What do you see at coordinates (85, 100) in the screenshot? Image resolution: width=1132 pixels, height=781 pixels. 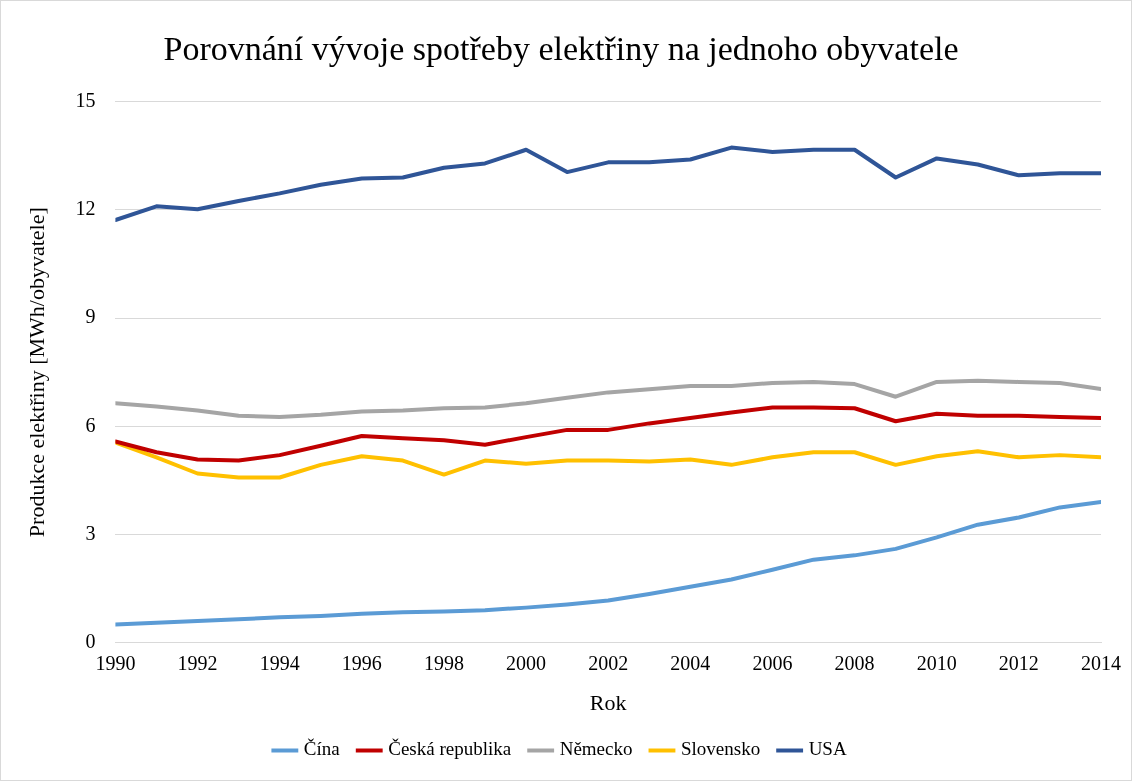 I see `y-tick-label: 15` at bounding box center [85, 100].